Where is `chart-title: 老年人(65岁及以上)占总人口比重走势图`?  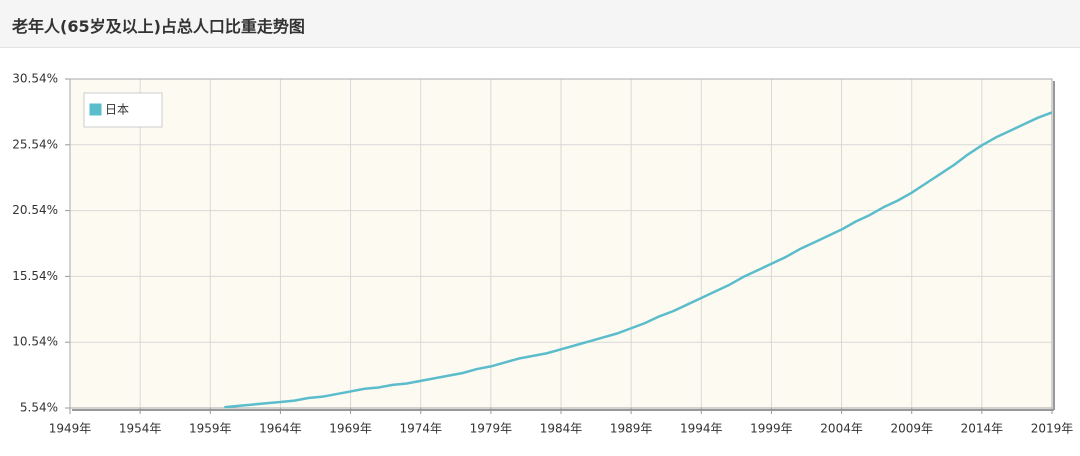 chart-title: 老年人(65岁及以上)占总人口比重走势图 is located at coordinates (158, 26).